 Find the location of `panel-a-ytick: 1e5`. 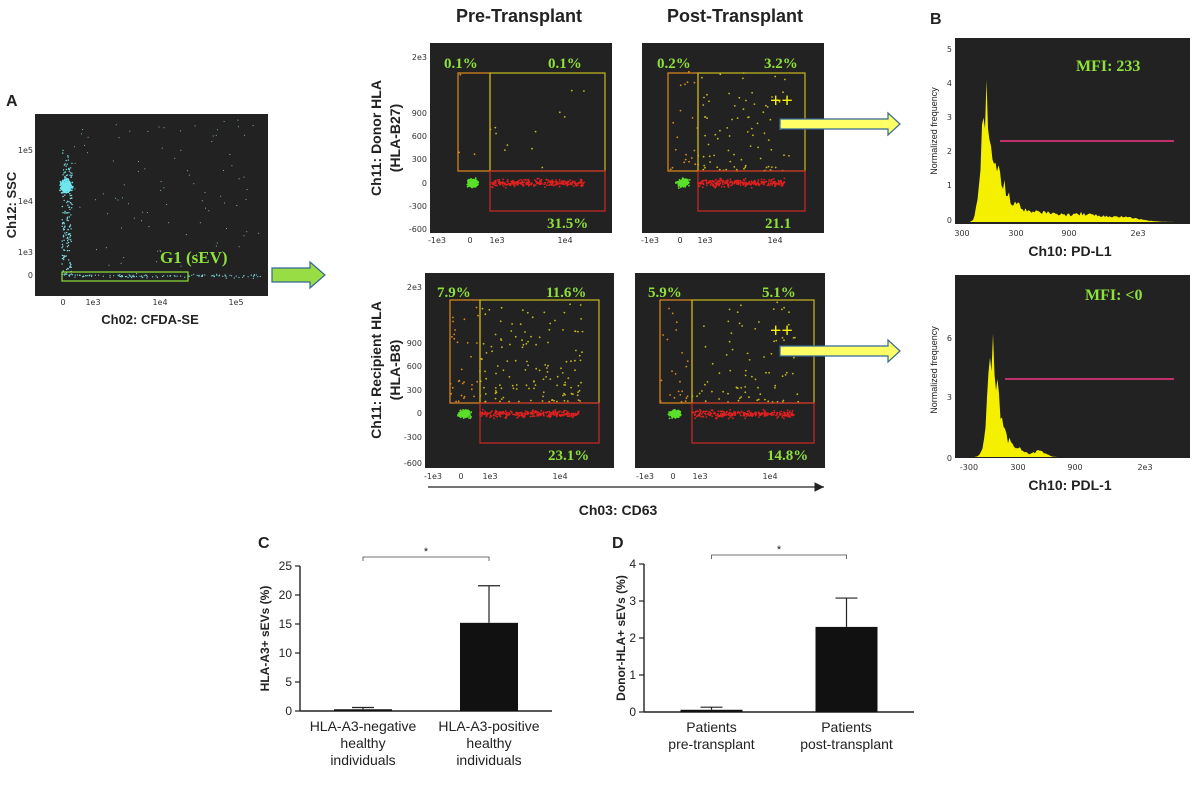

panel-a-ytick: 1e5 is located at coordinates (25, 150).